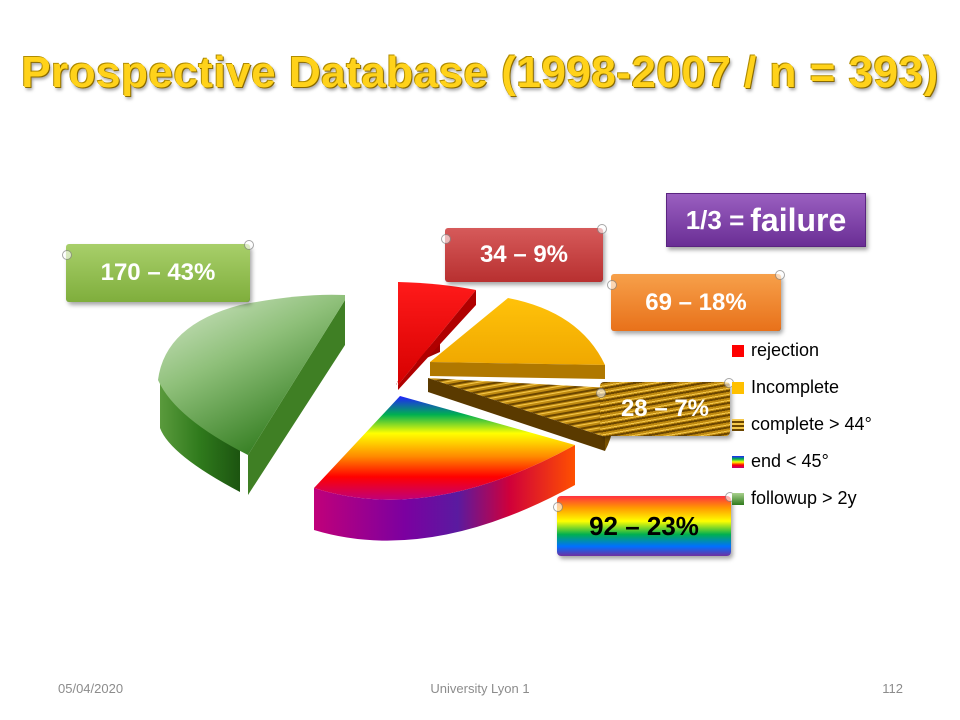 This screenshot has width=960, height=720. I want to click on data-label-end: 92 – 23%, so click(644, 524).